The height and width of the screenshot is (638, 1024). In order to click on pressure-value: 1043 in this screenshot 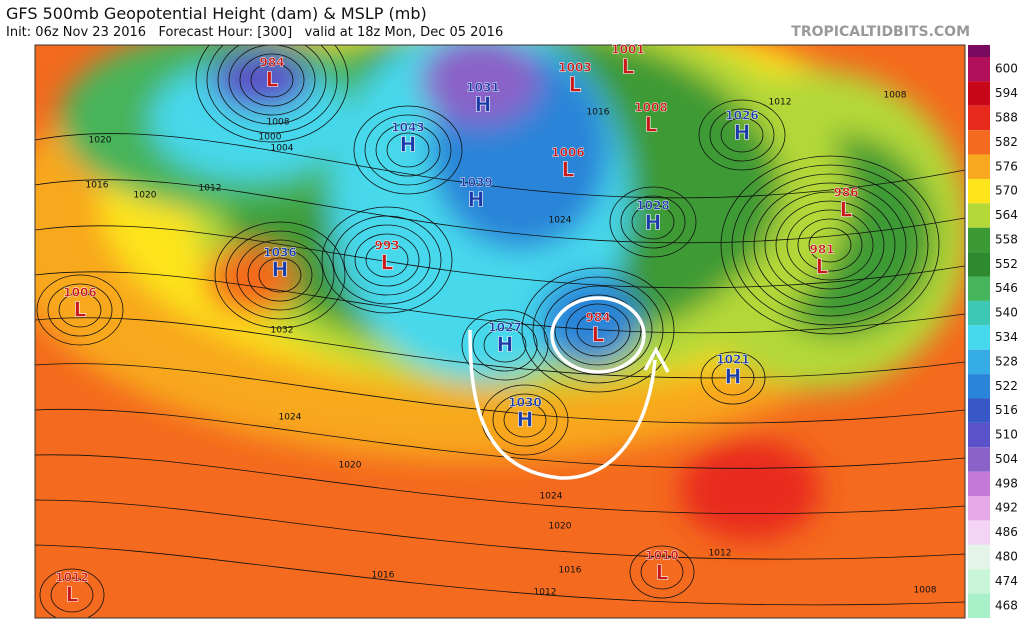, I will do `click(407, 128)`.